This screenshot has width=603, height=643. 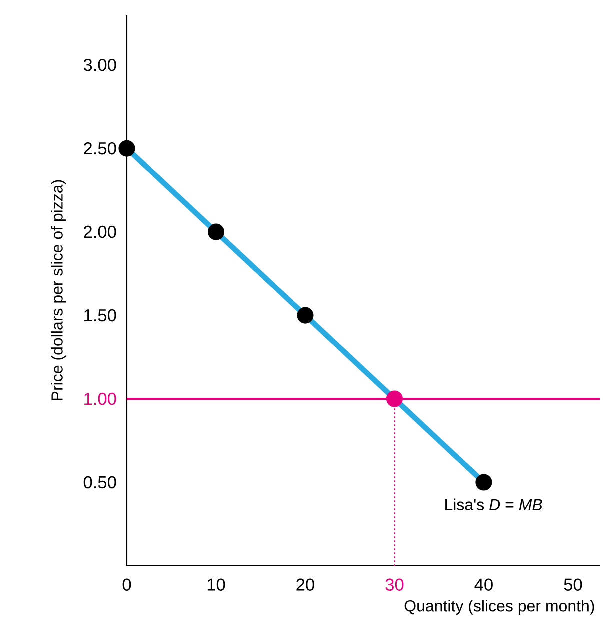 What do you see at coordinates (100, 399) in the screenshot?
I see `y-tick-label: 1.00` at bounding box center [100, 399].